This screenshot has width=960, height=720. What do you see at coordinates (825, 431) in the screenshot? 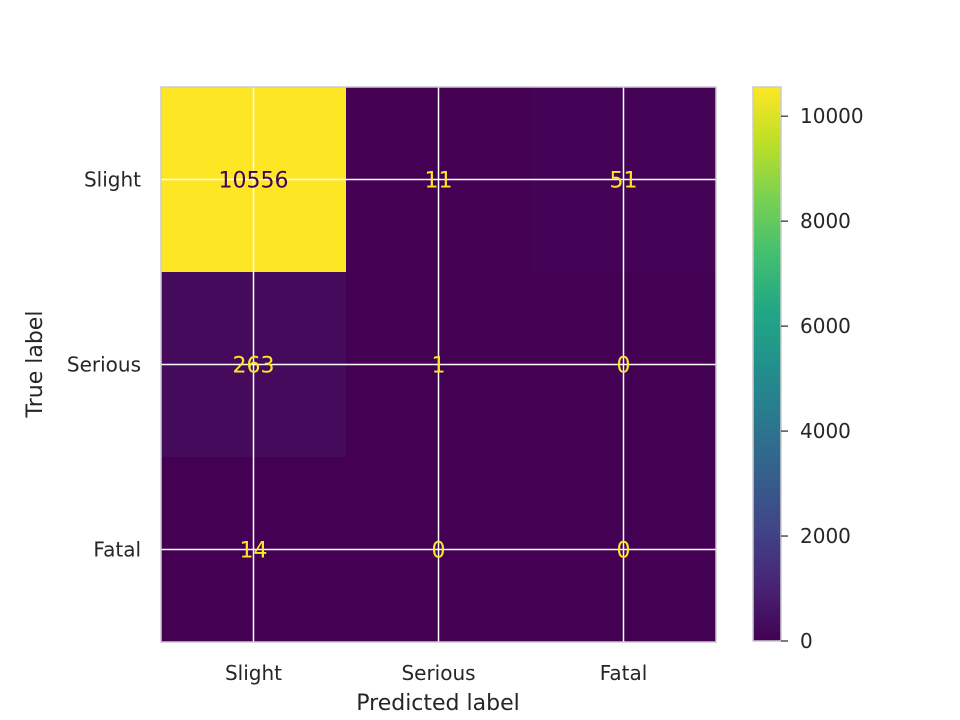
I see `colorbar-tick-label: 4000` at bounding box center [825, 431].